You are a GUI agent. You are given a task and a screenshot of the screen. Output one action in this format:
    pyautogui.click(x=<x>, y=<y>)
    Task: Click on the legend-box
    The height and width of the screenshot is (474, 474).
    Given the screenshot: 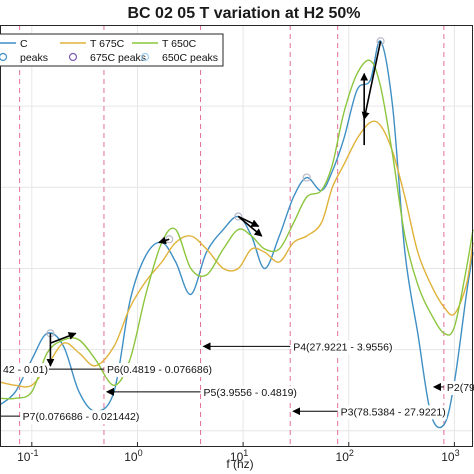 What is the action you would take?
    pyautogui.click(x=112, y=50)
    